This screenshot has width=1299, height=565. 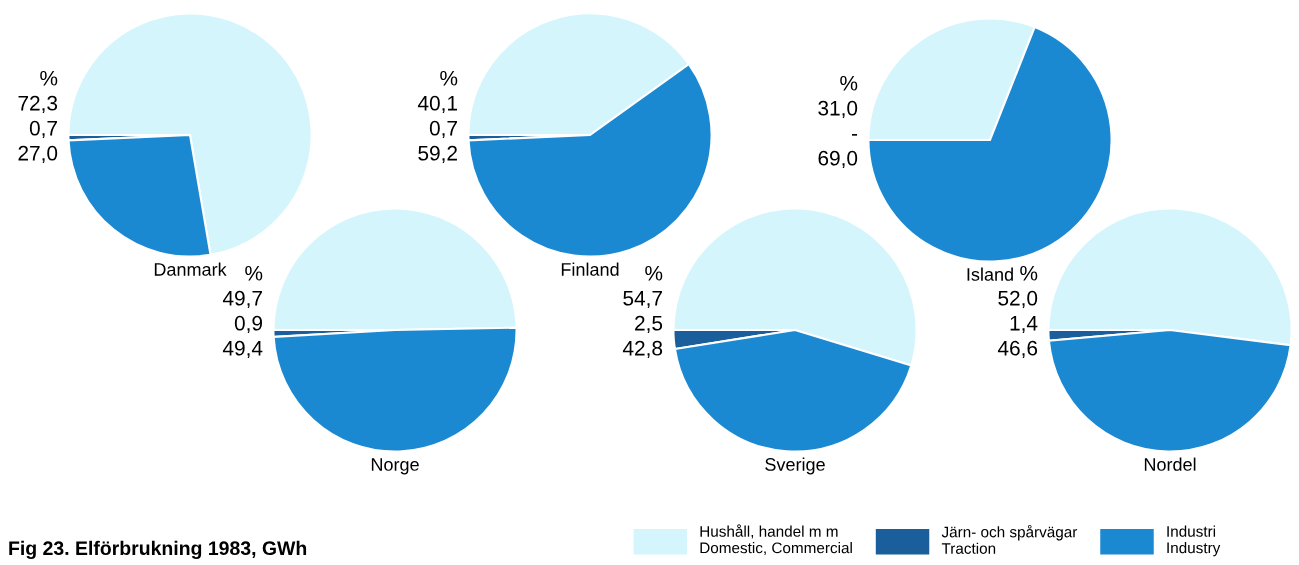 What do you see at coordinates (248, 324) in the screenshot?
I see `data-label: 0,9` at bounding box center [248, 324].